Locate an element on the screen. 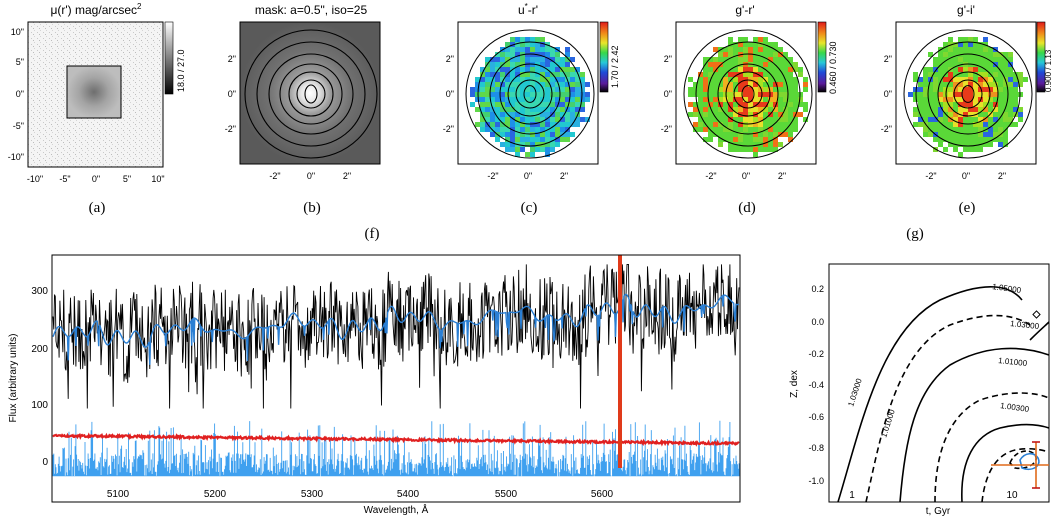  panel-c-contours is located at coordinates (530, 94).